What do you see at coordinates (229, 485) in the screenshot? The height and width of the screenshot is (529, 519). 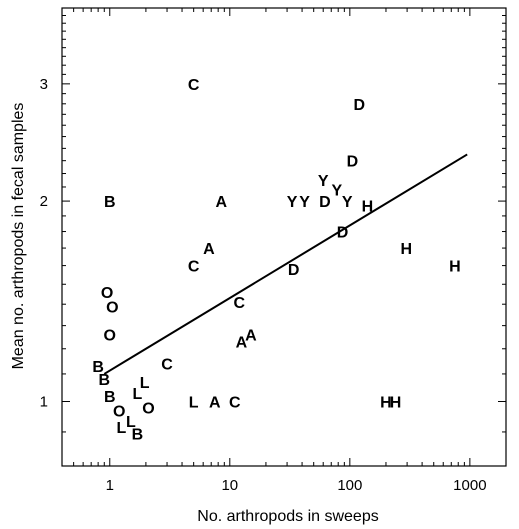 I see `x-tick-label: 10` at bounding box center [229, 485].